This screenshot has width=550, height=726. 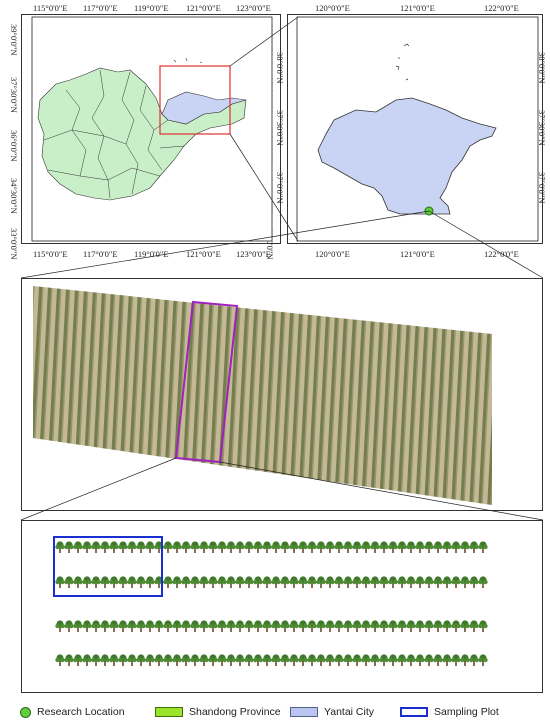 I want to click on map2-lon-top-label: 122°0'0"E, so click(x=501, y=8).